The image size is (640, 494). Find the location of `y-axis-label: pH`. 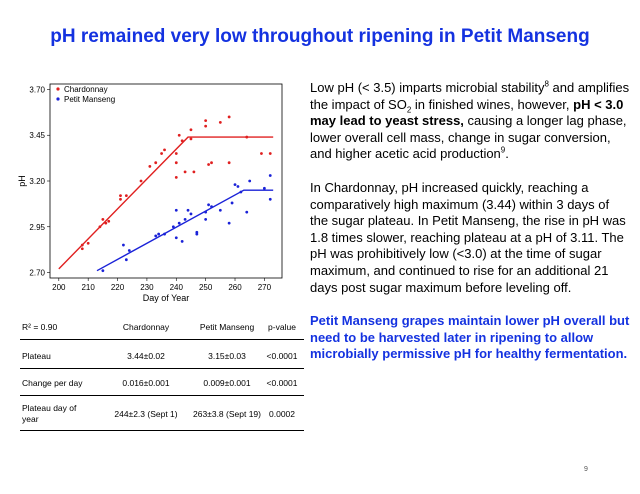

y-axis-label: pH is located at coordinates (22, 181).